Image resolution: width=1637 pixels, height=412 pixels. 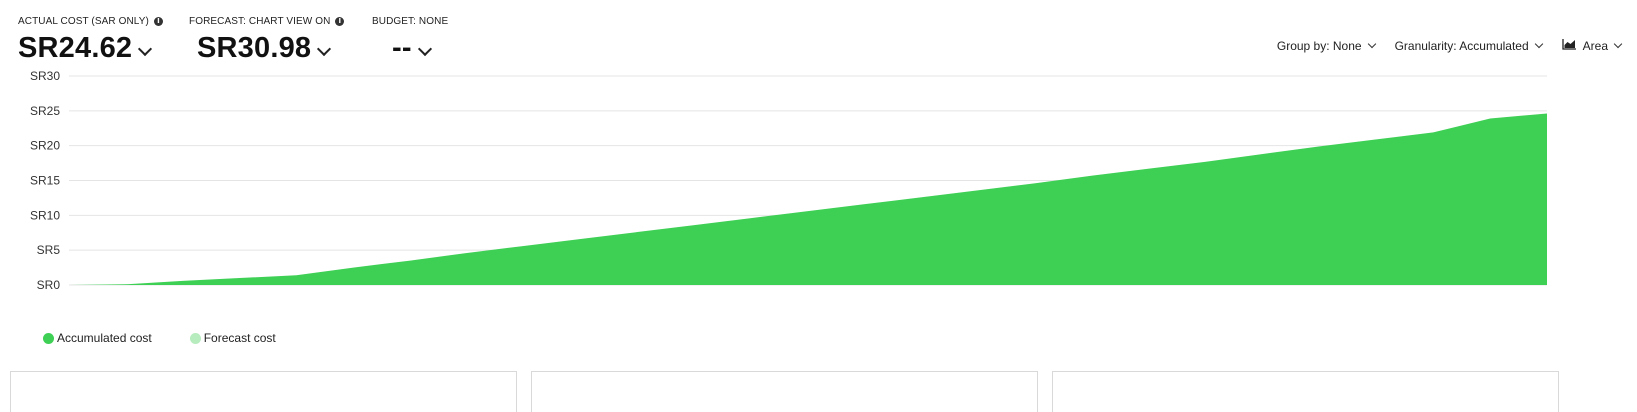 I want to click on y-tick-label: SR25, so click(x=45, y=111).